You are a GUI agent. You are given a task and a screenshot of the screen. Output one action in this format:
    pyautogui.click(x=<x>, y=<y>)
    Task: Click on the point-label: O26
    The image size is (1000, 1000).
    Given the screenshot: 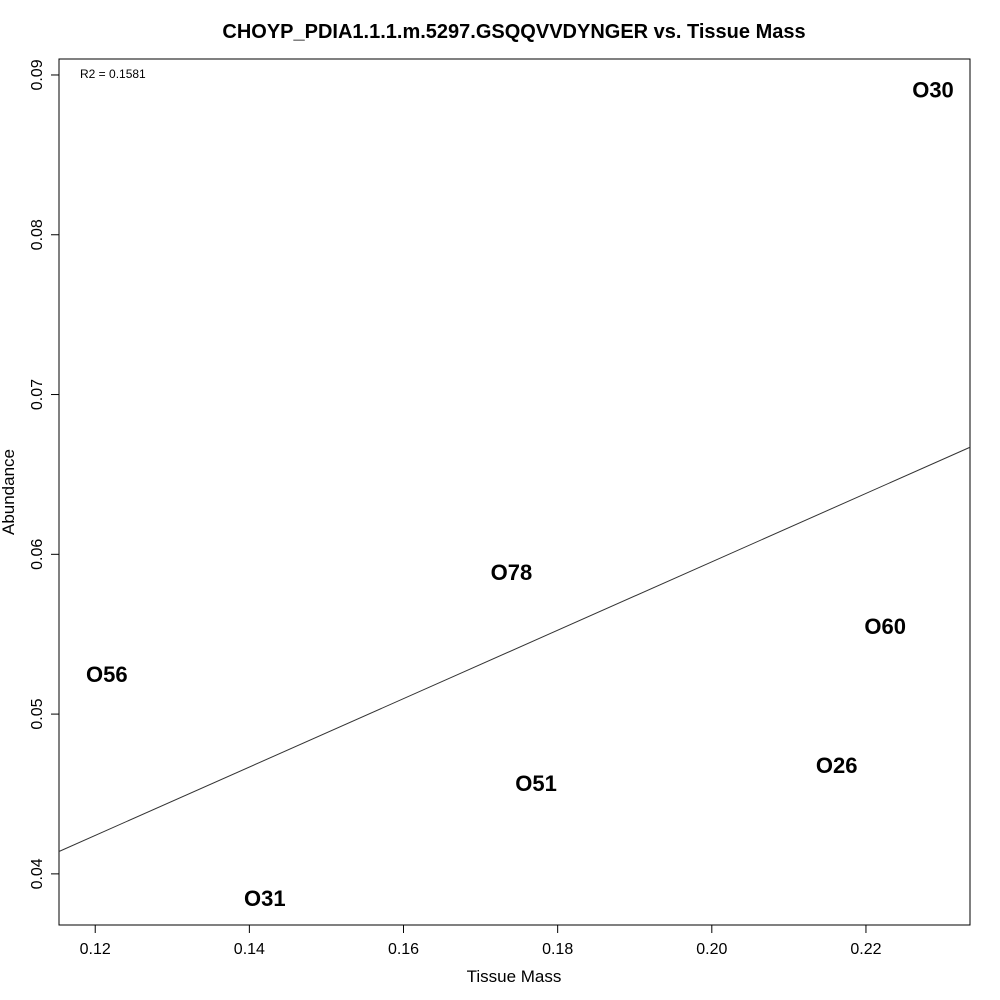 What is the action you would take?
    pyautogui.click(x=837, y=765)
    